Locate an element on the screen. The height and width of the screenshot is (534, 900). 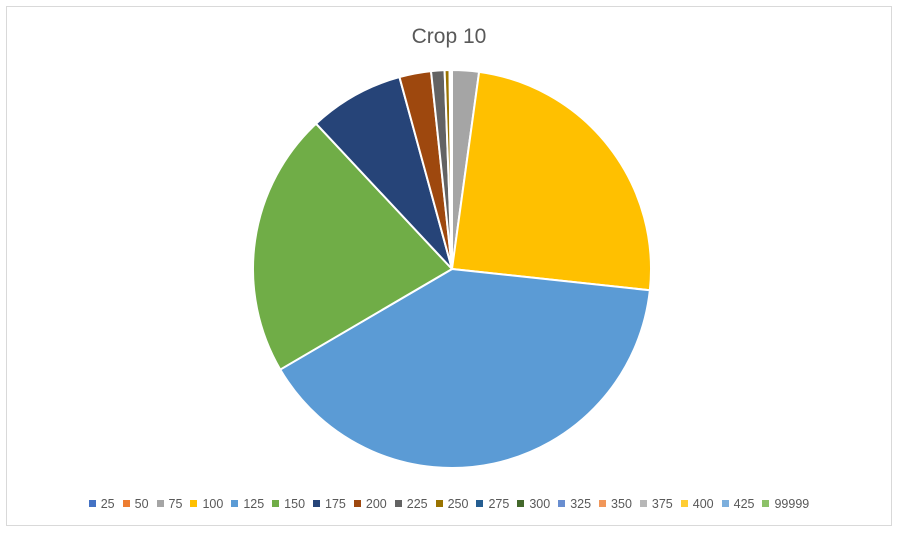
legend-item-425: 425 is located at coordinates (738, 504).